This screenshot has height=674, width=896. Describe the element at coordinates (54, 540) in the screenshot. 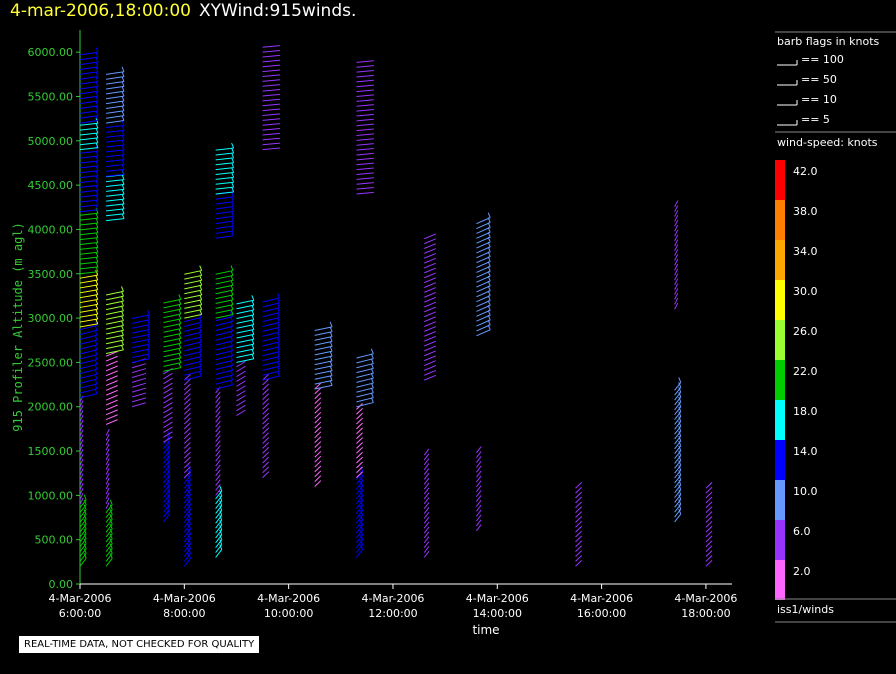

I see `y-tick-label: 500.00` at that location.